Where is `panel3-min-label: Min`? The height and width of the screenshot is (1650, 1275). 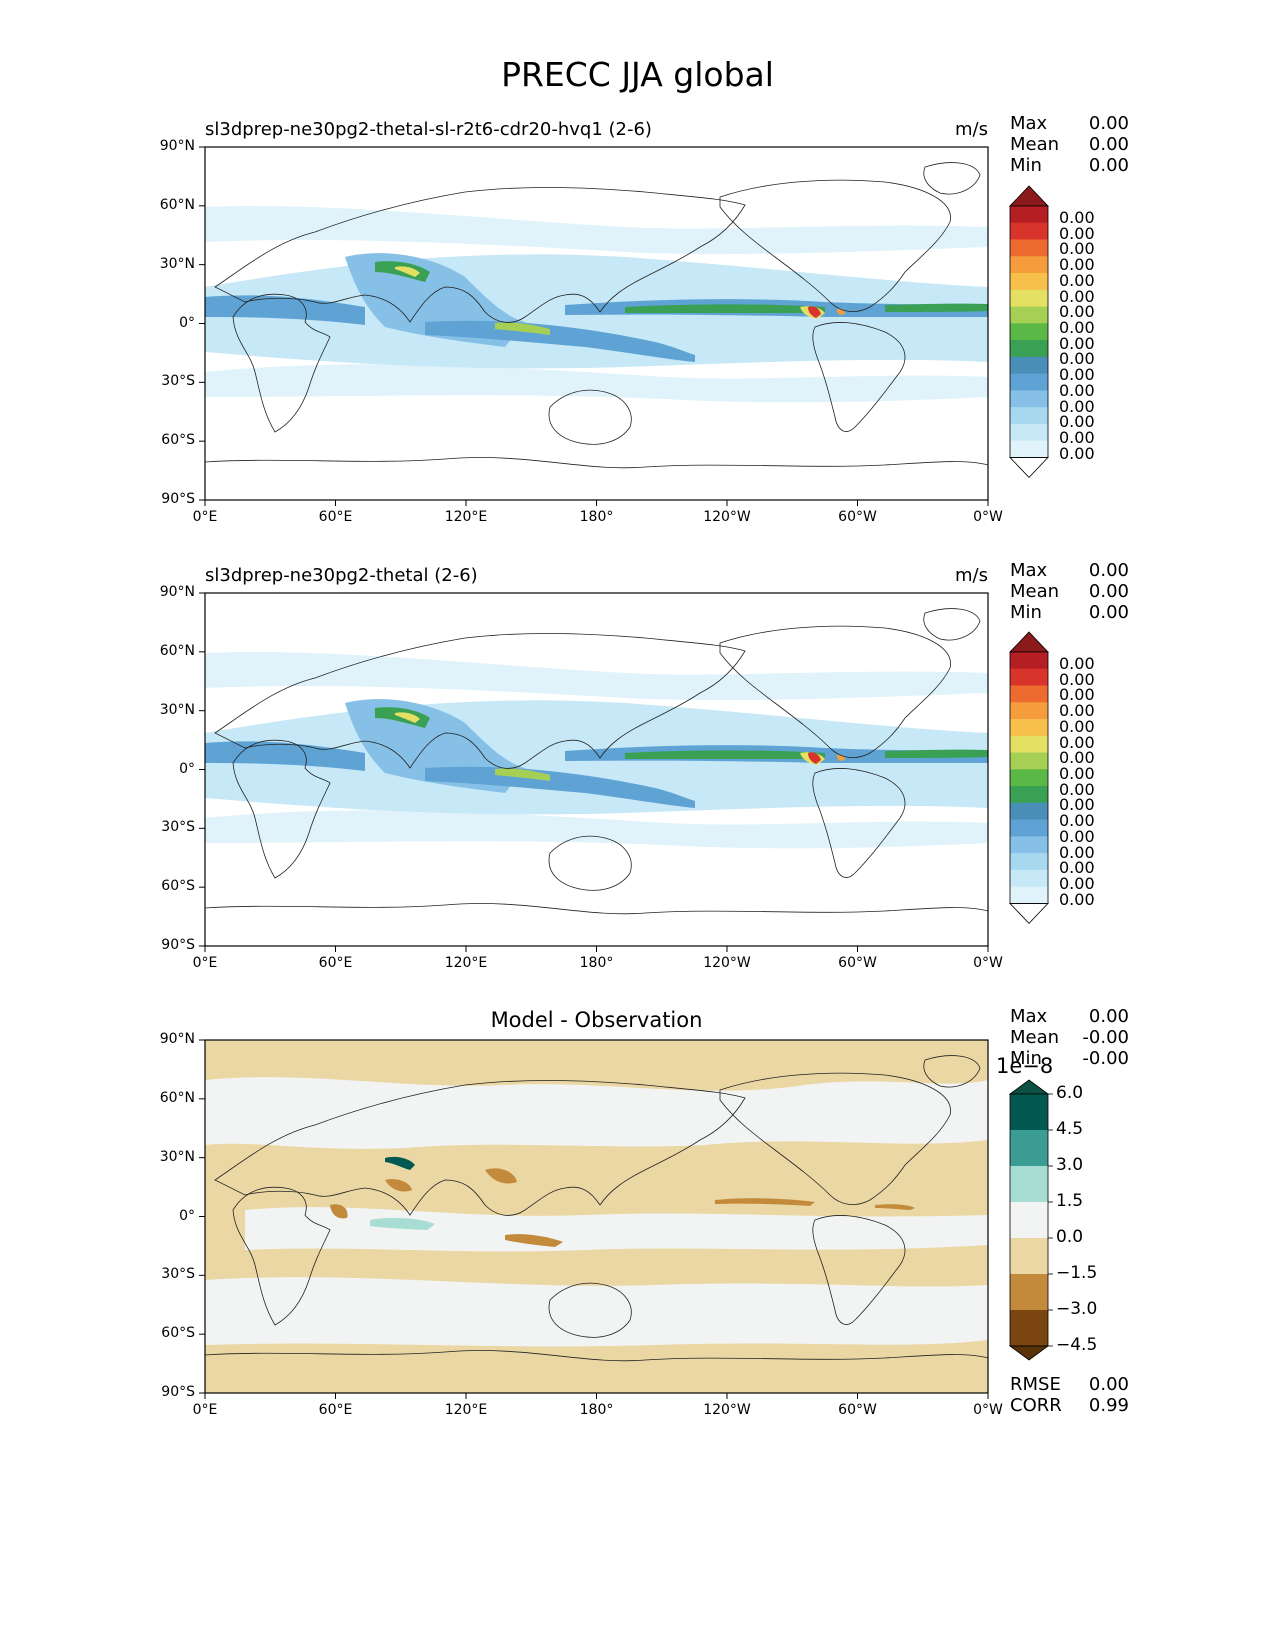 panel3-min-label: Min is located at coordinates (1026, 1058).